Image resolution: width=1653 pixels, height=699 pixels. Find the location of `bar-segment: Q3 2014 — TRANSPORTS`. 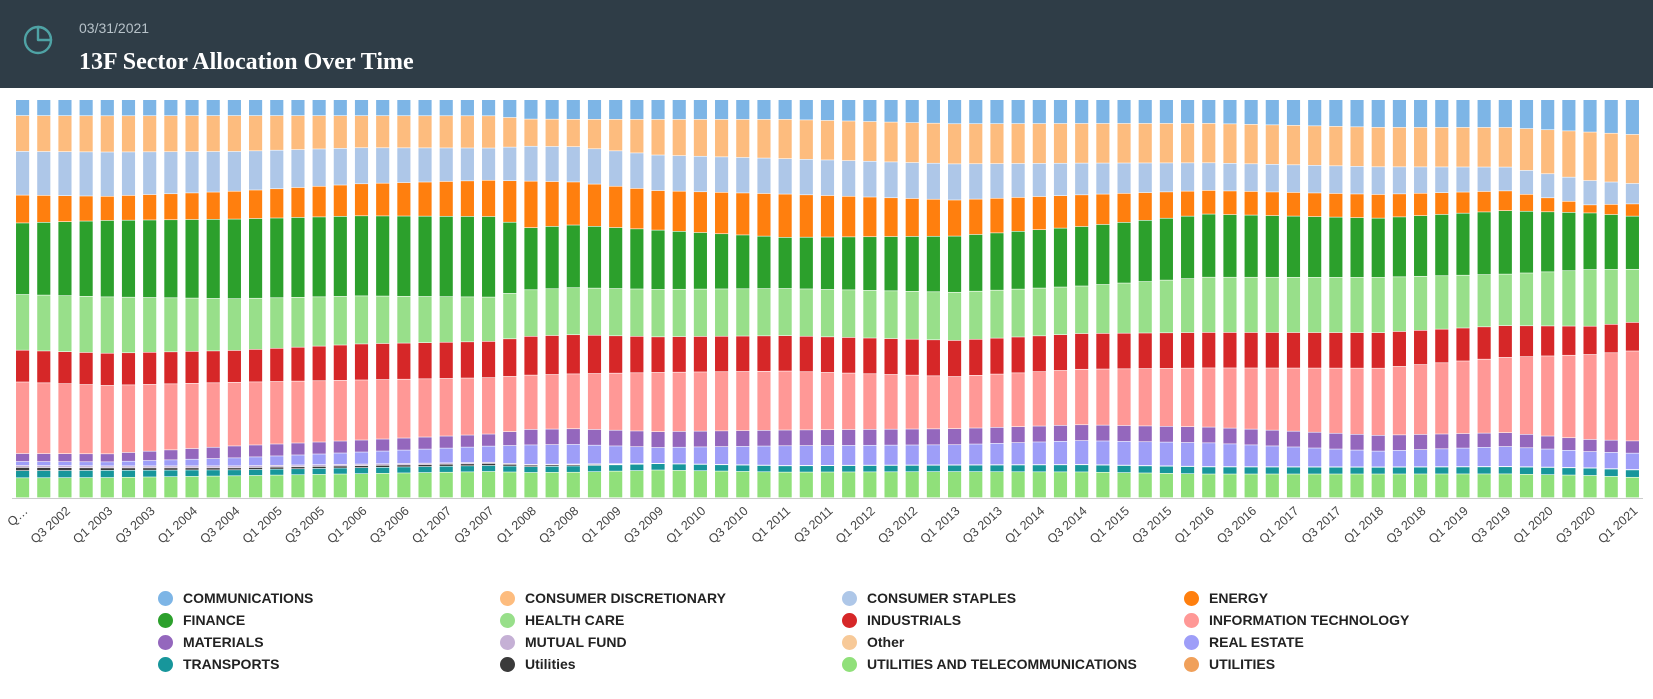

bar-segment: Q3 2014 — TRANSPORTS is located at coordinates (1082, 468).